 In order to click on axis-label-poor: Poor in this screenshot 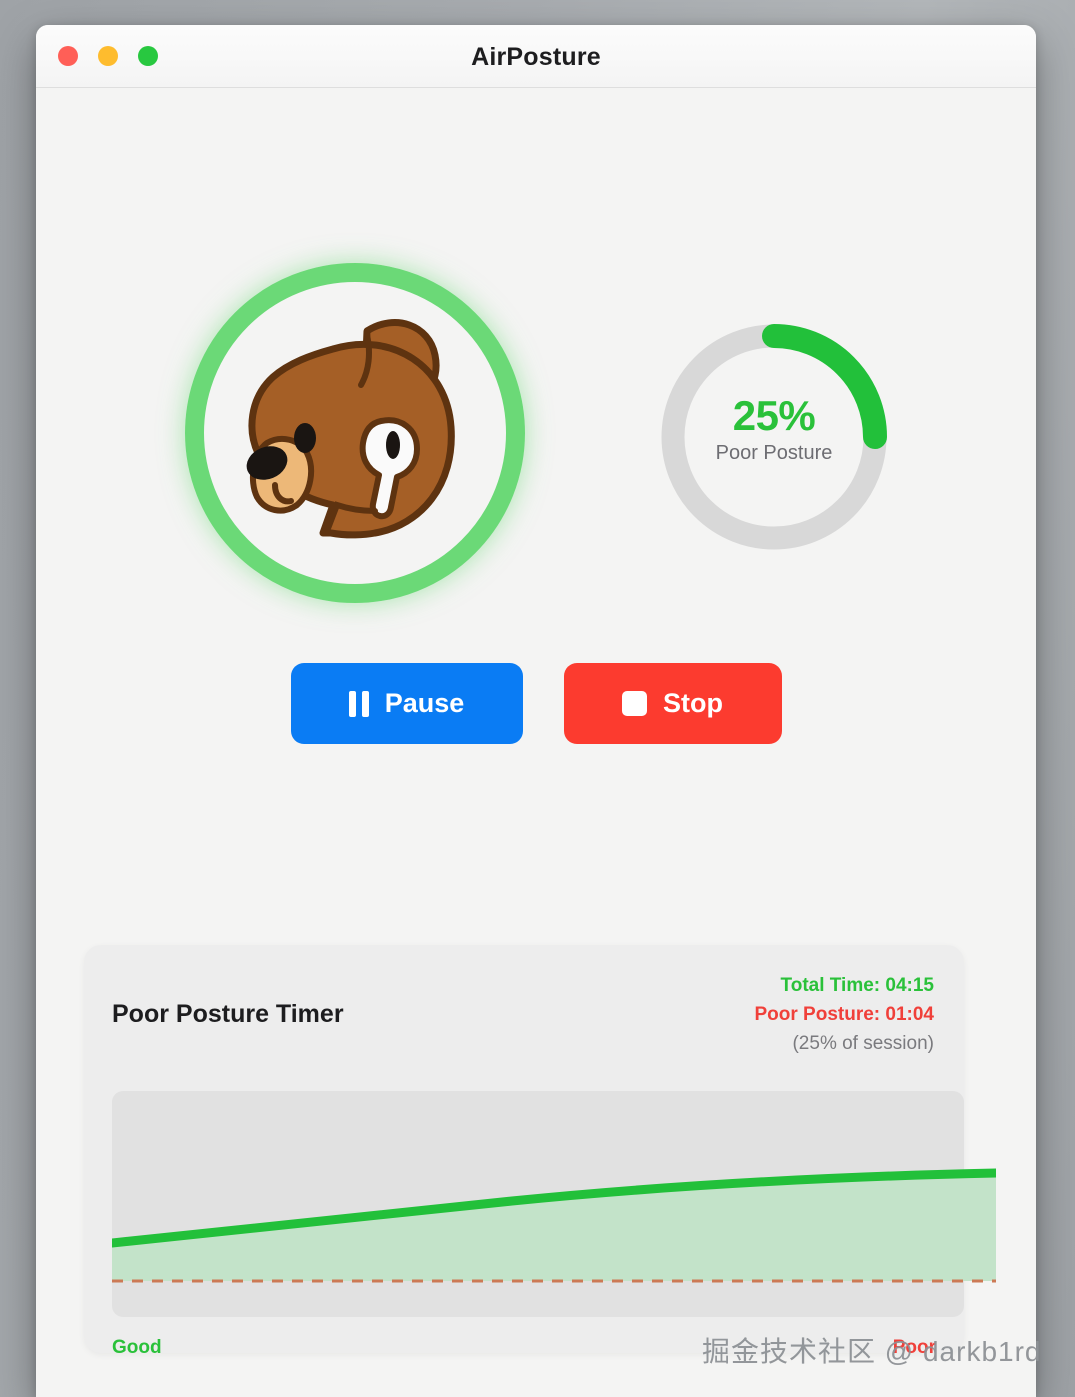, I will do `click(914, 1347)`.